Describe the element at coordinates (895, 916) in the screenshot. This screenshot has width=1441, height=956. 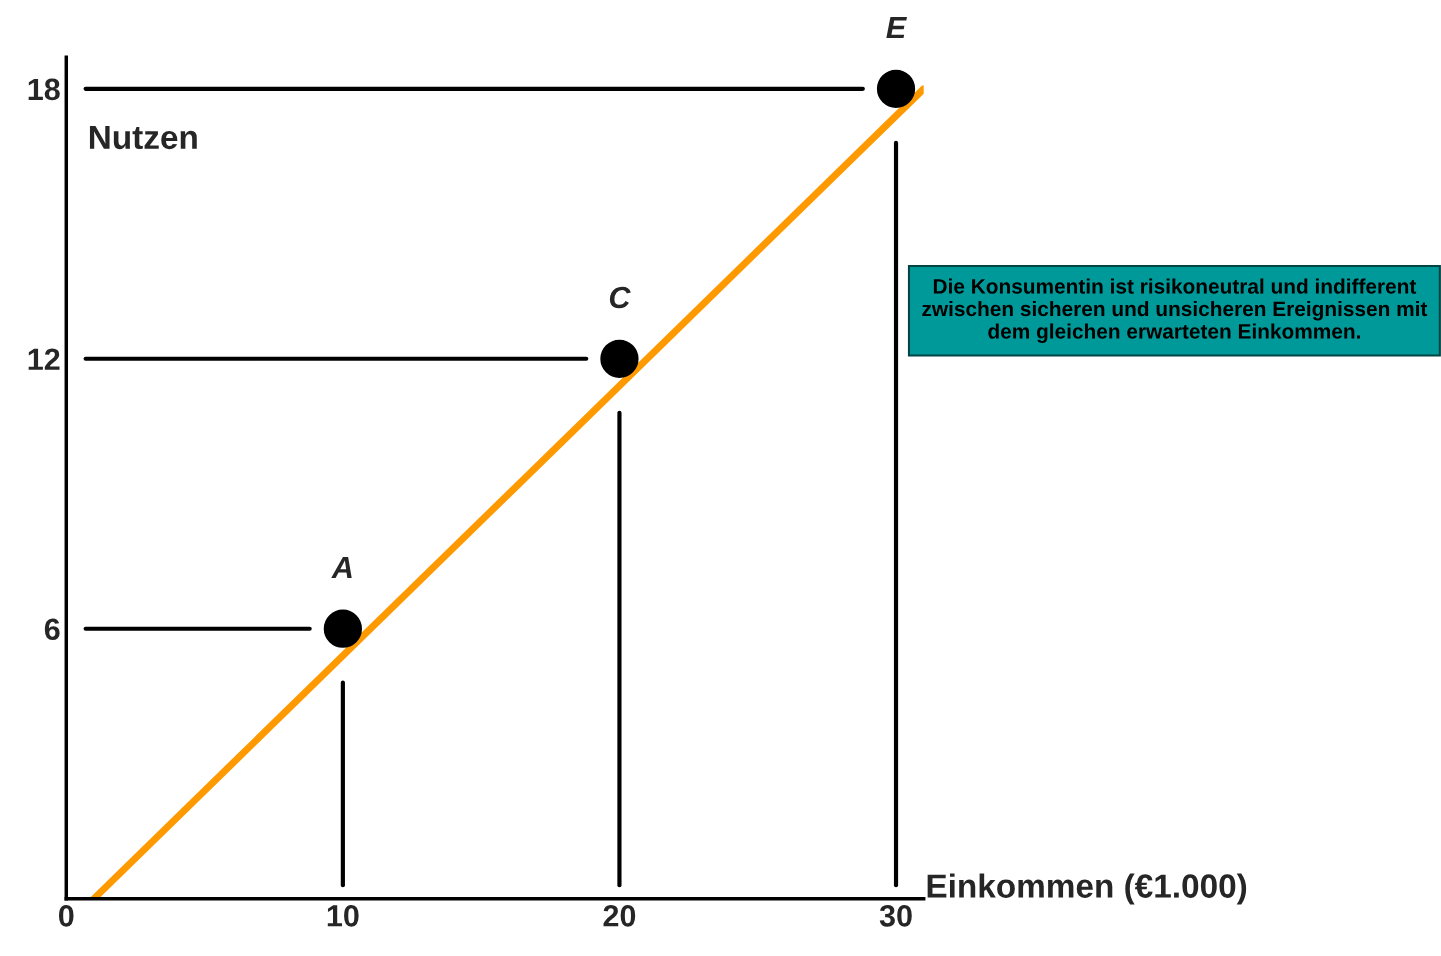
I see `x-tick-label: 30` at that location.